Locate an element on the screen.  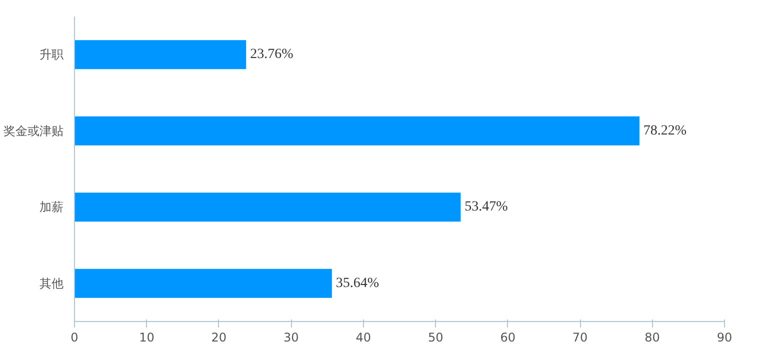
x-tick-label: 20 is located at coordinates (219, 337).